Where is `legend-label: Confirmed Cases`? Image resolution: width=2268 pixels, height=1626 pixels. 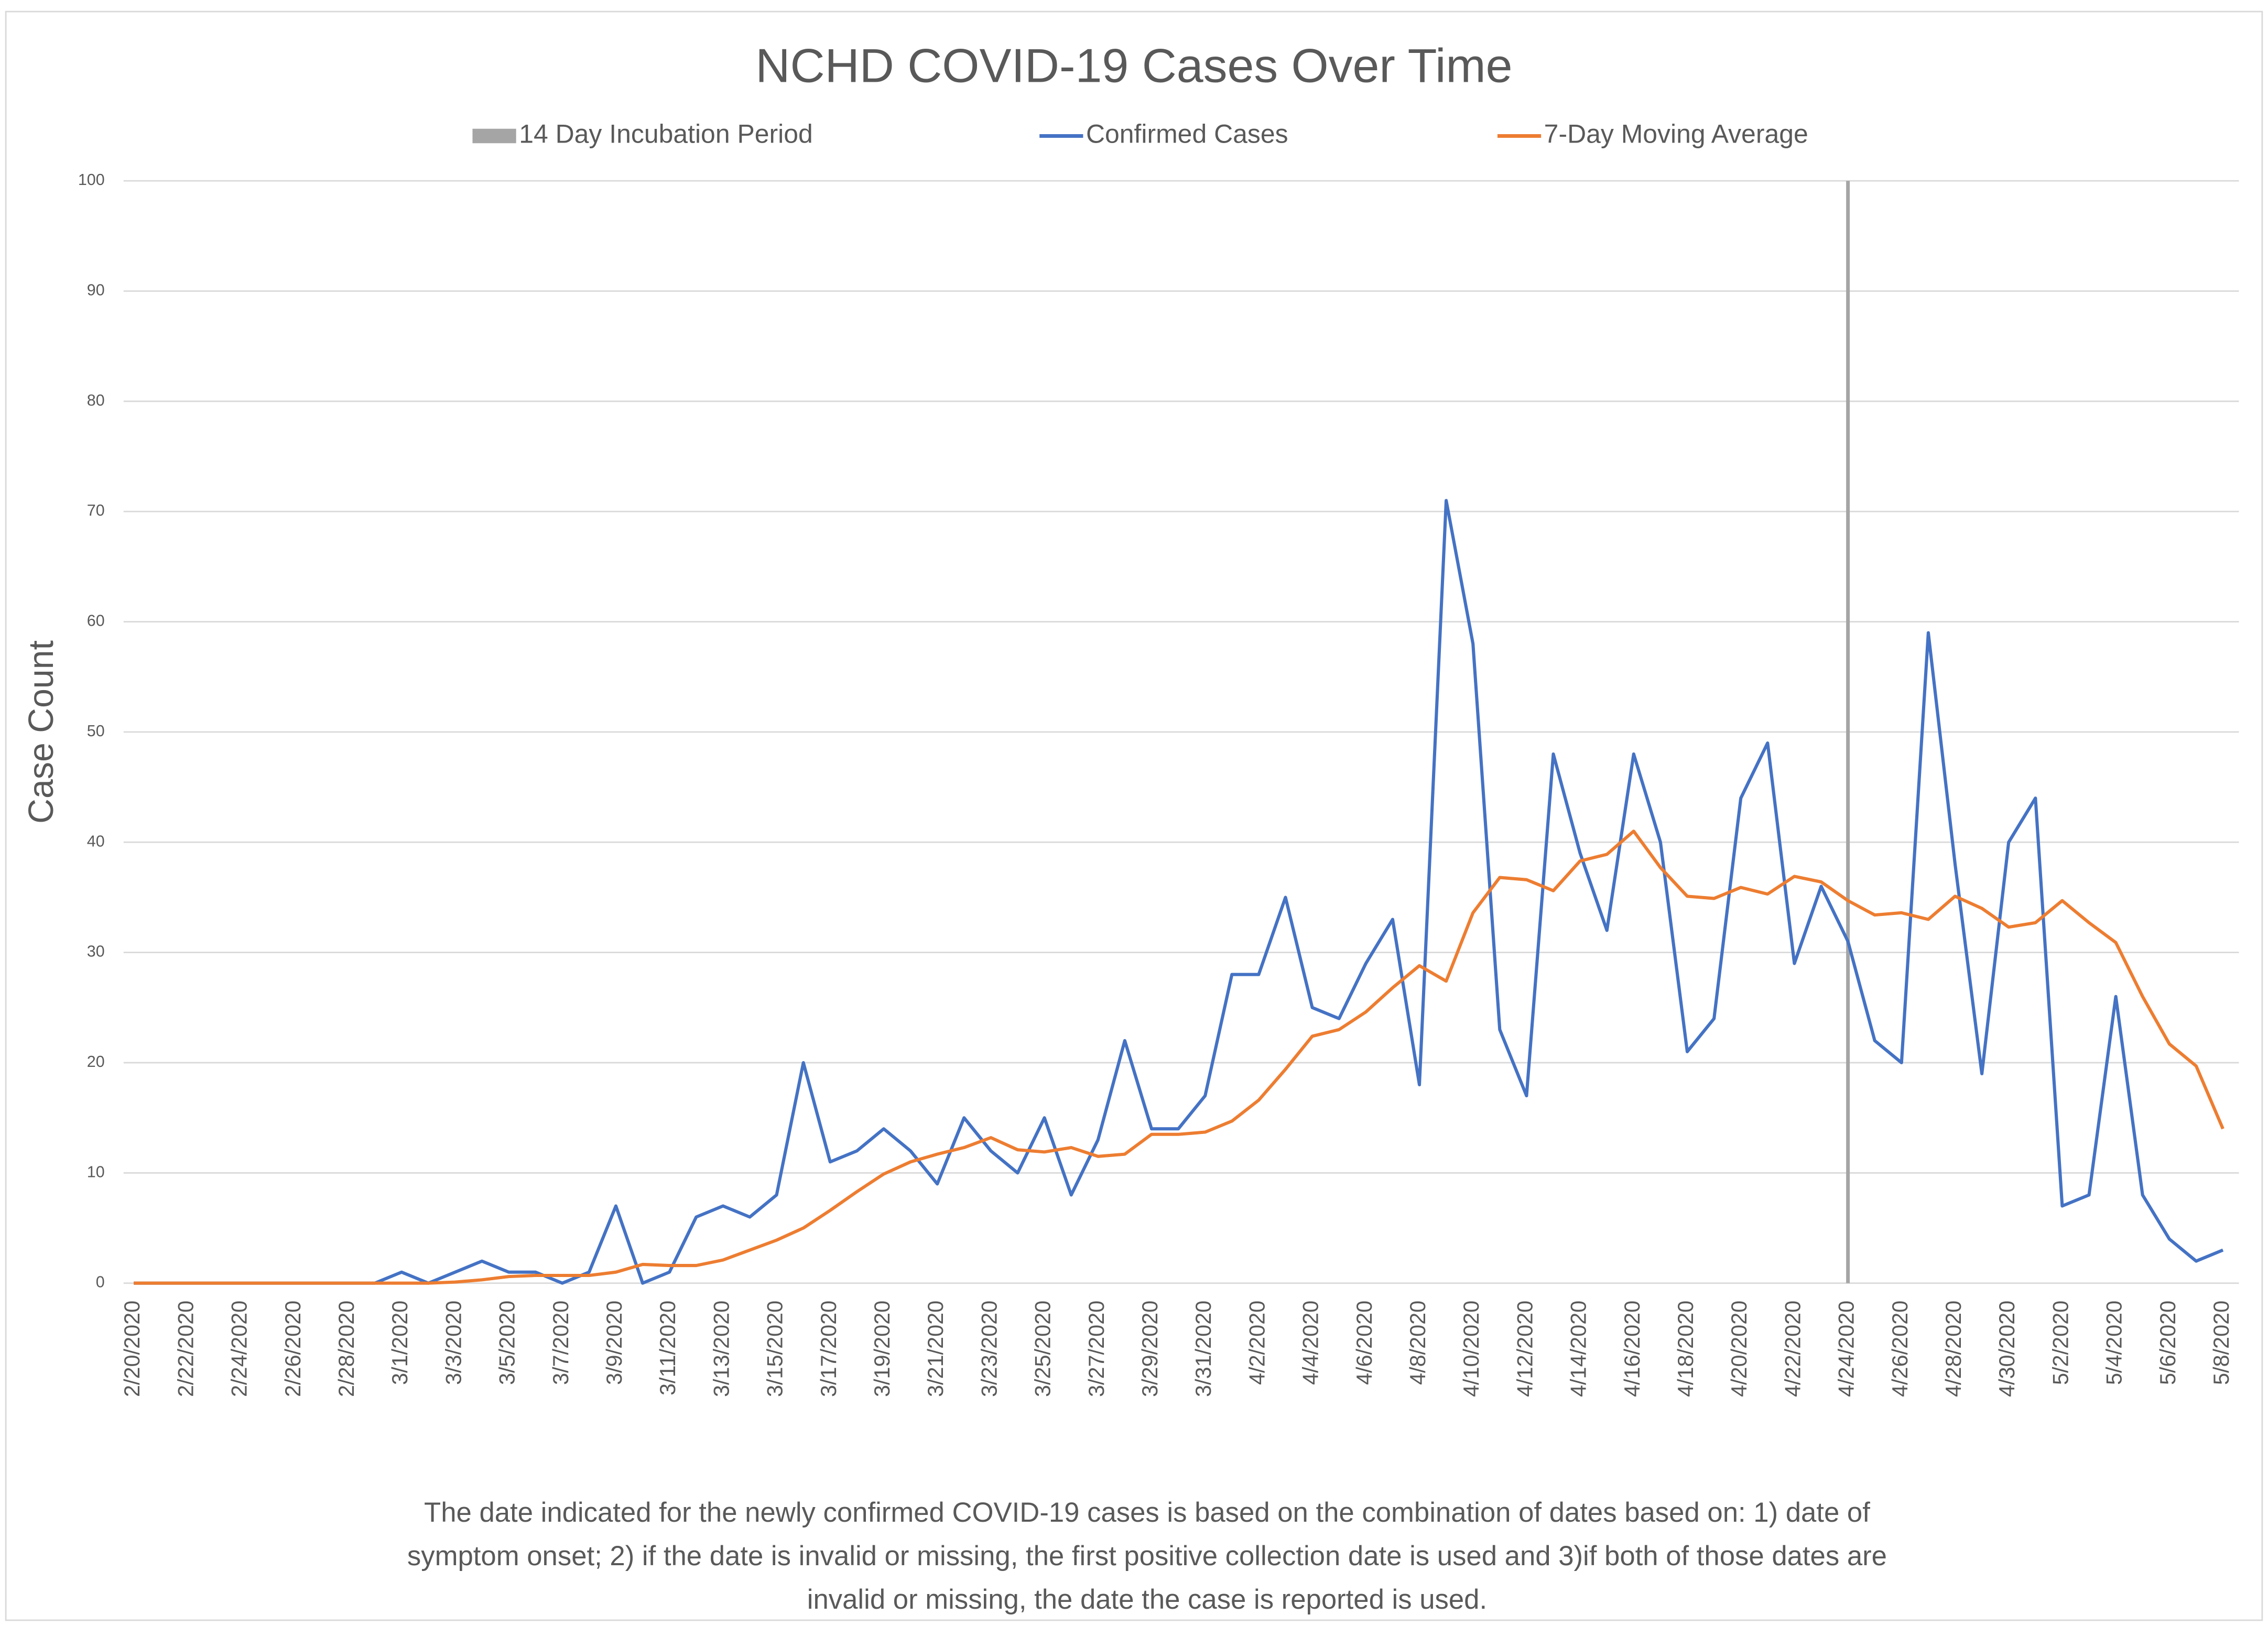 legend-label: Confirmed Cases is located at coordinates (1187, 134).